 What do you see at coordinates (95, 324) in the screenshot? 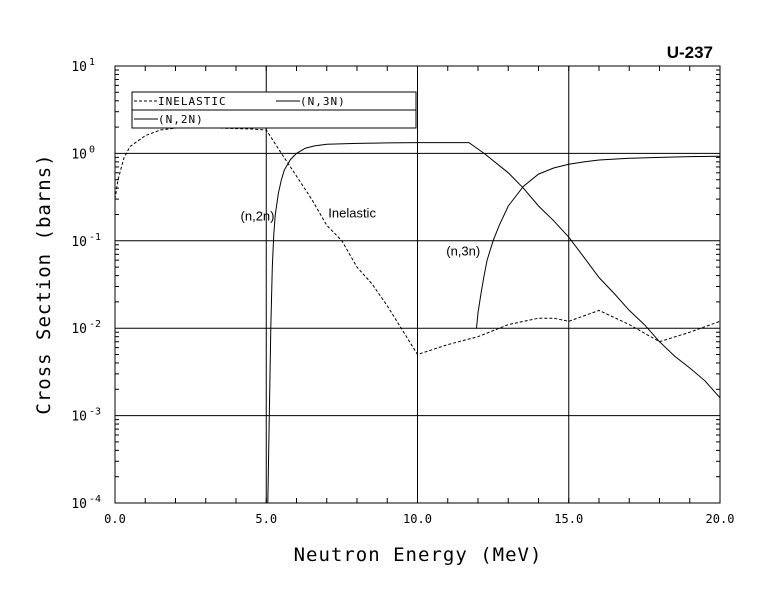
I see `y-tick-exponent: -2` at bounding box center [95, 324].